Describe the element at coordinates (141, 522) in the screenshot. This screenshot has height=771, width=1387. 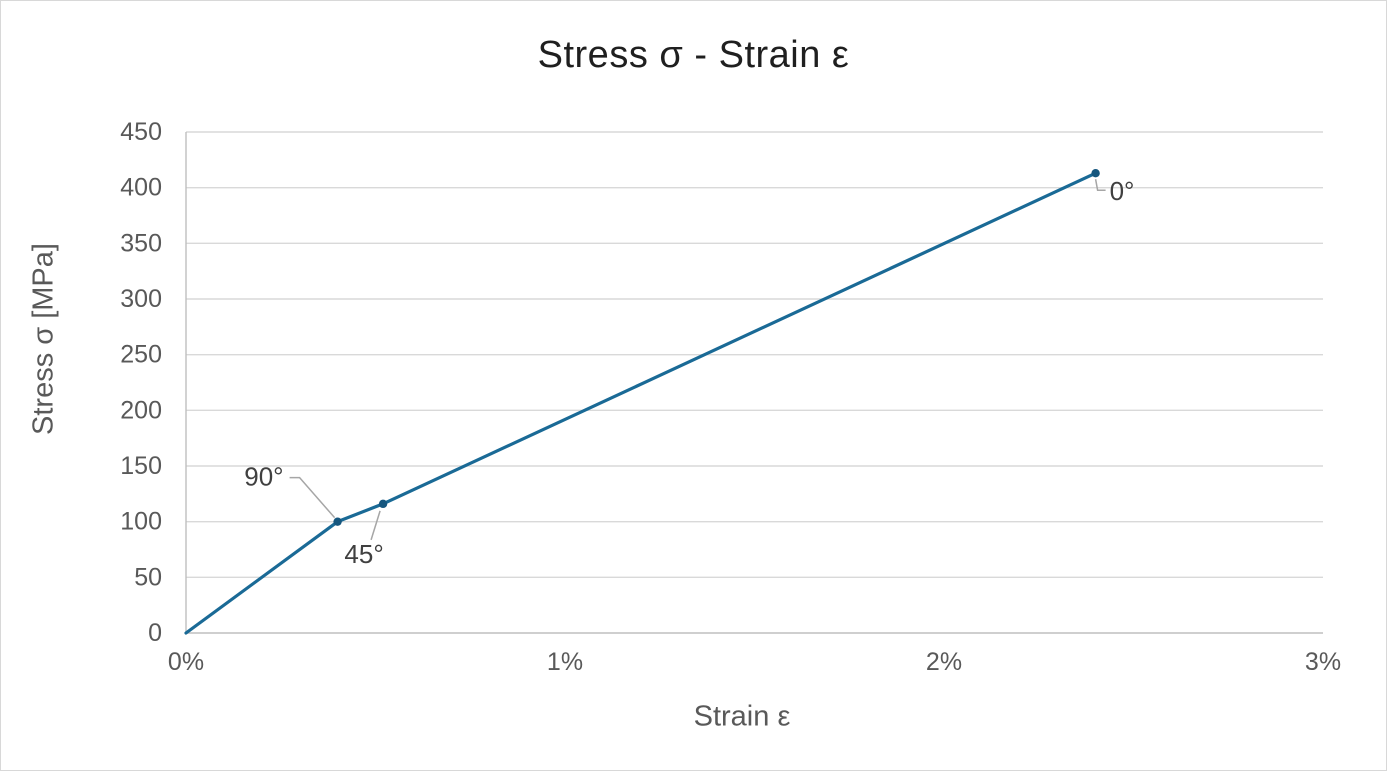
I see `y-tick-label: 100` at that location.